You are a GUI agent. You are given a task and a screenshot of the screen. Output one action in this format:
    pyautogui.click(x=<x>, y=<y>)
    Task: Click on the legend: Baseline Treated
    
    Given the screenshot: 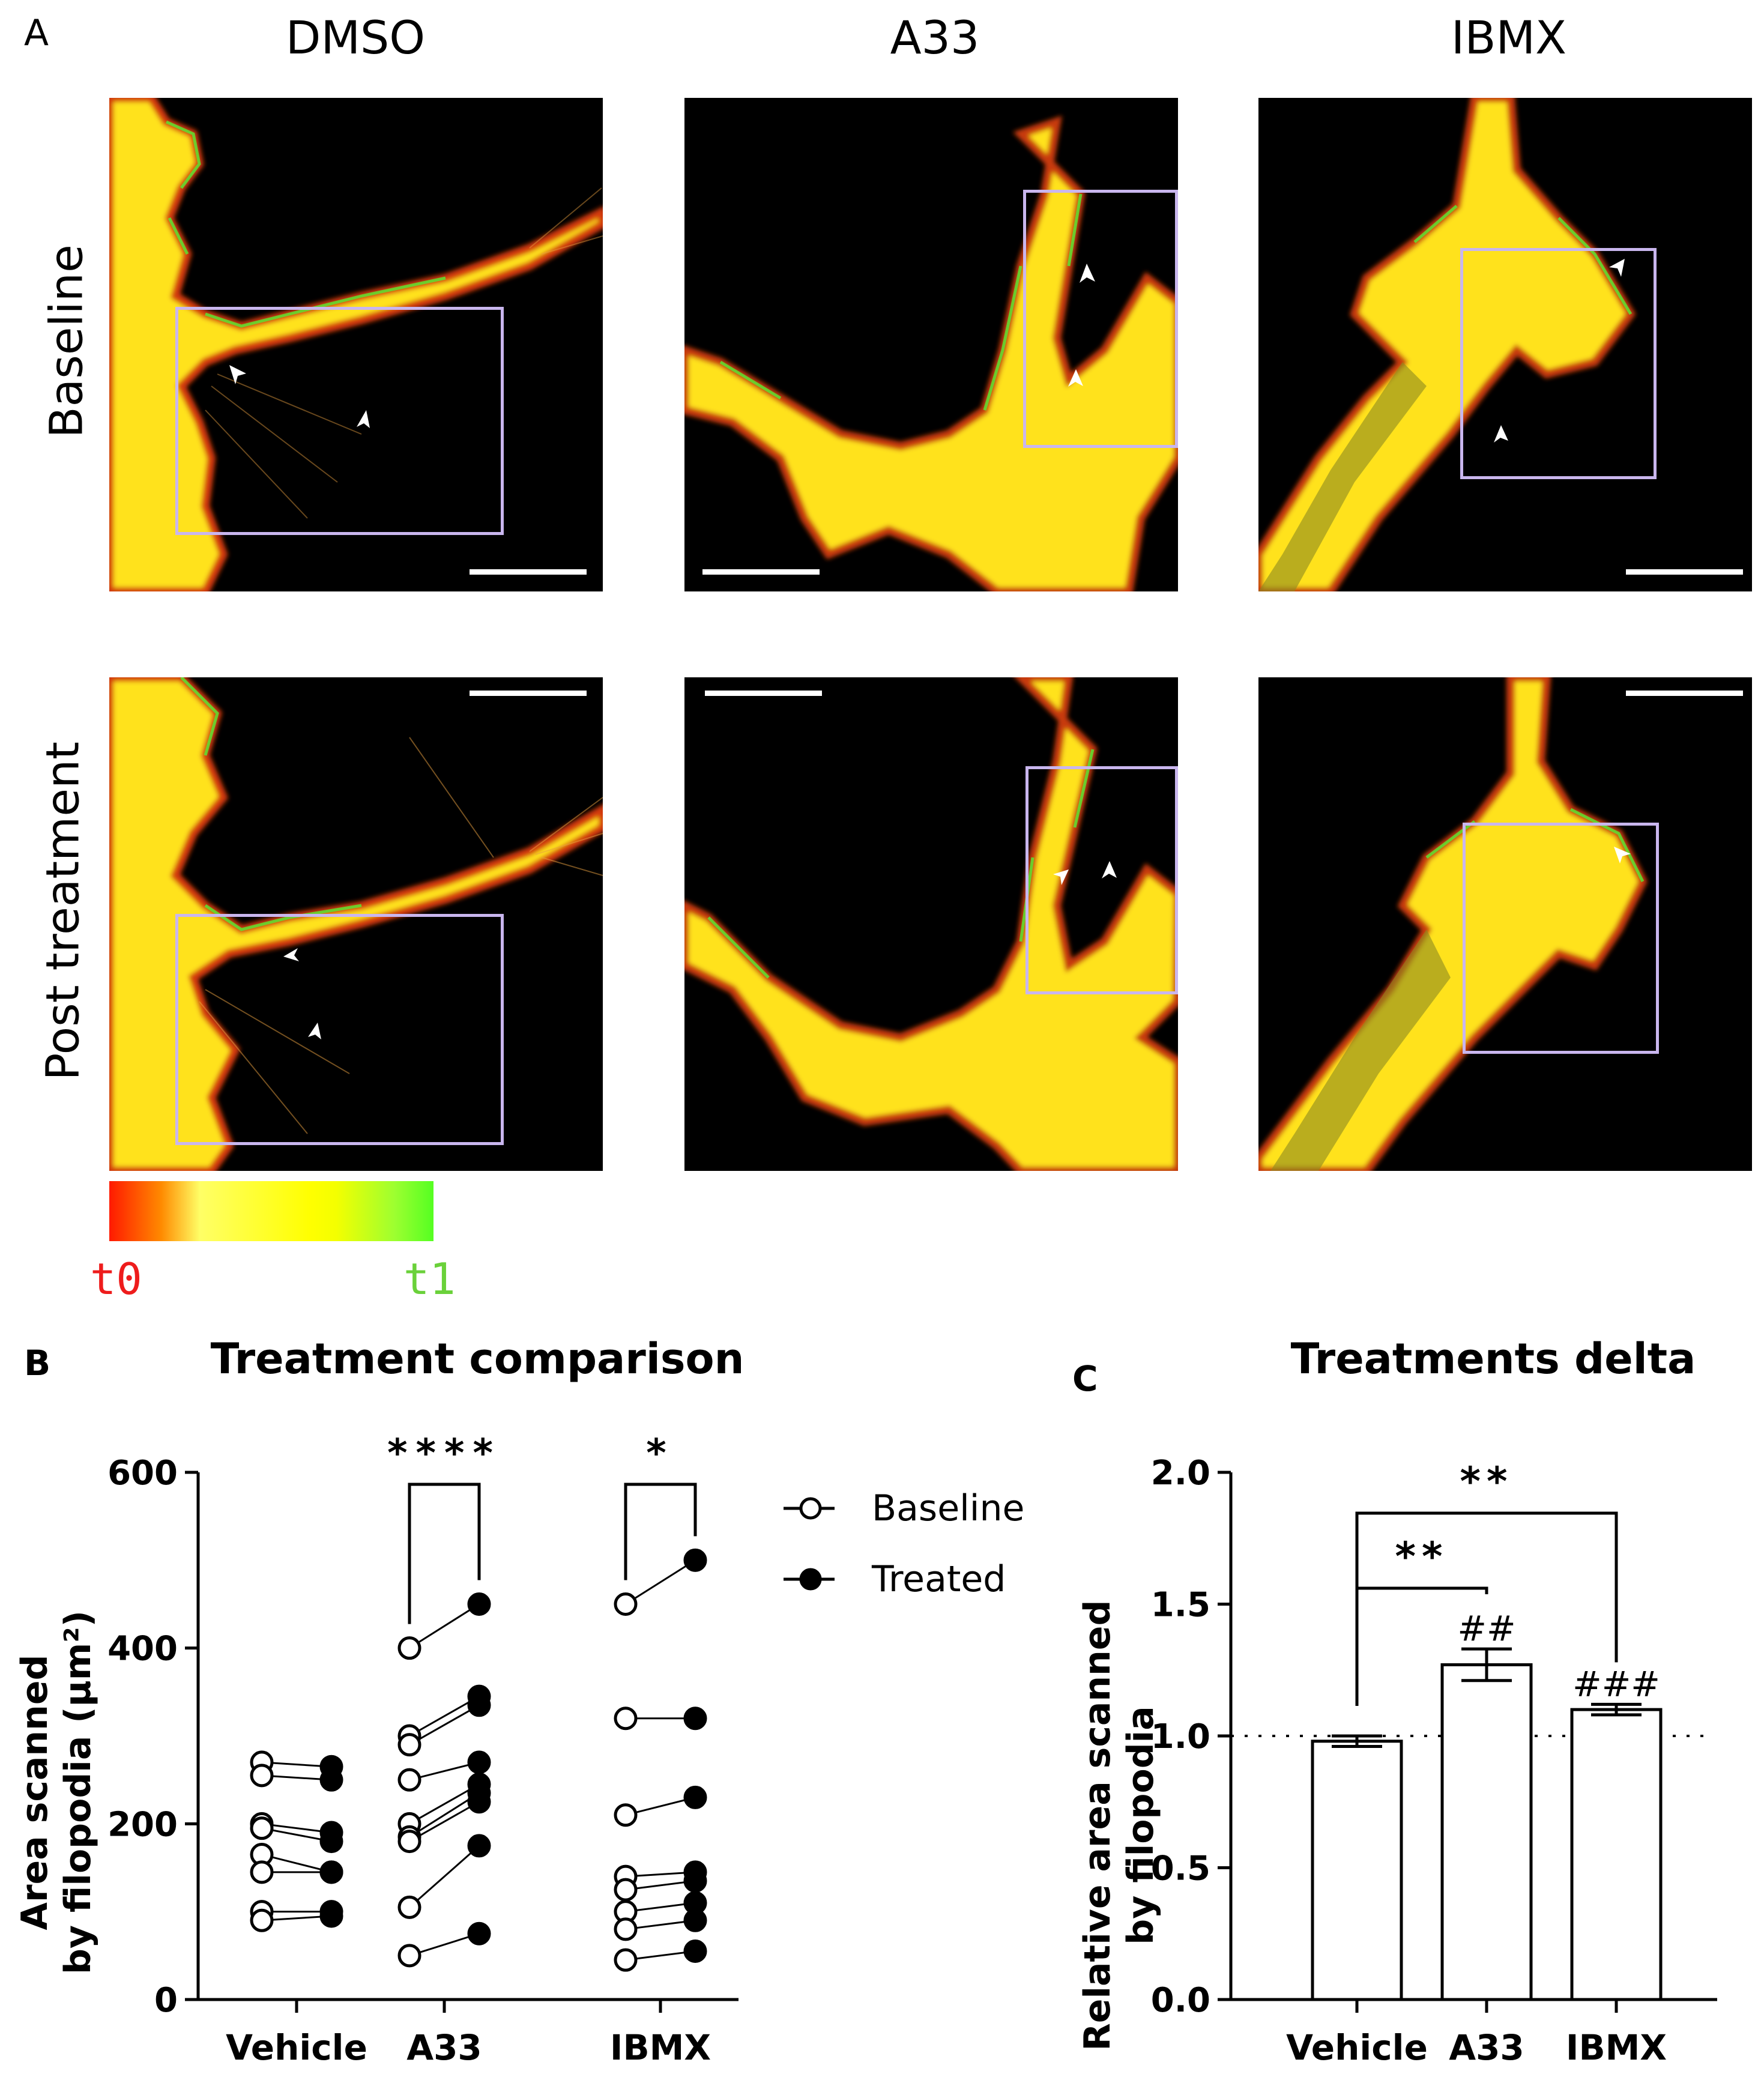 What is the action you would take?
    pyautogui.click(x=904, y=1543)
    